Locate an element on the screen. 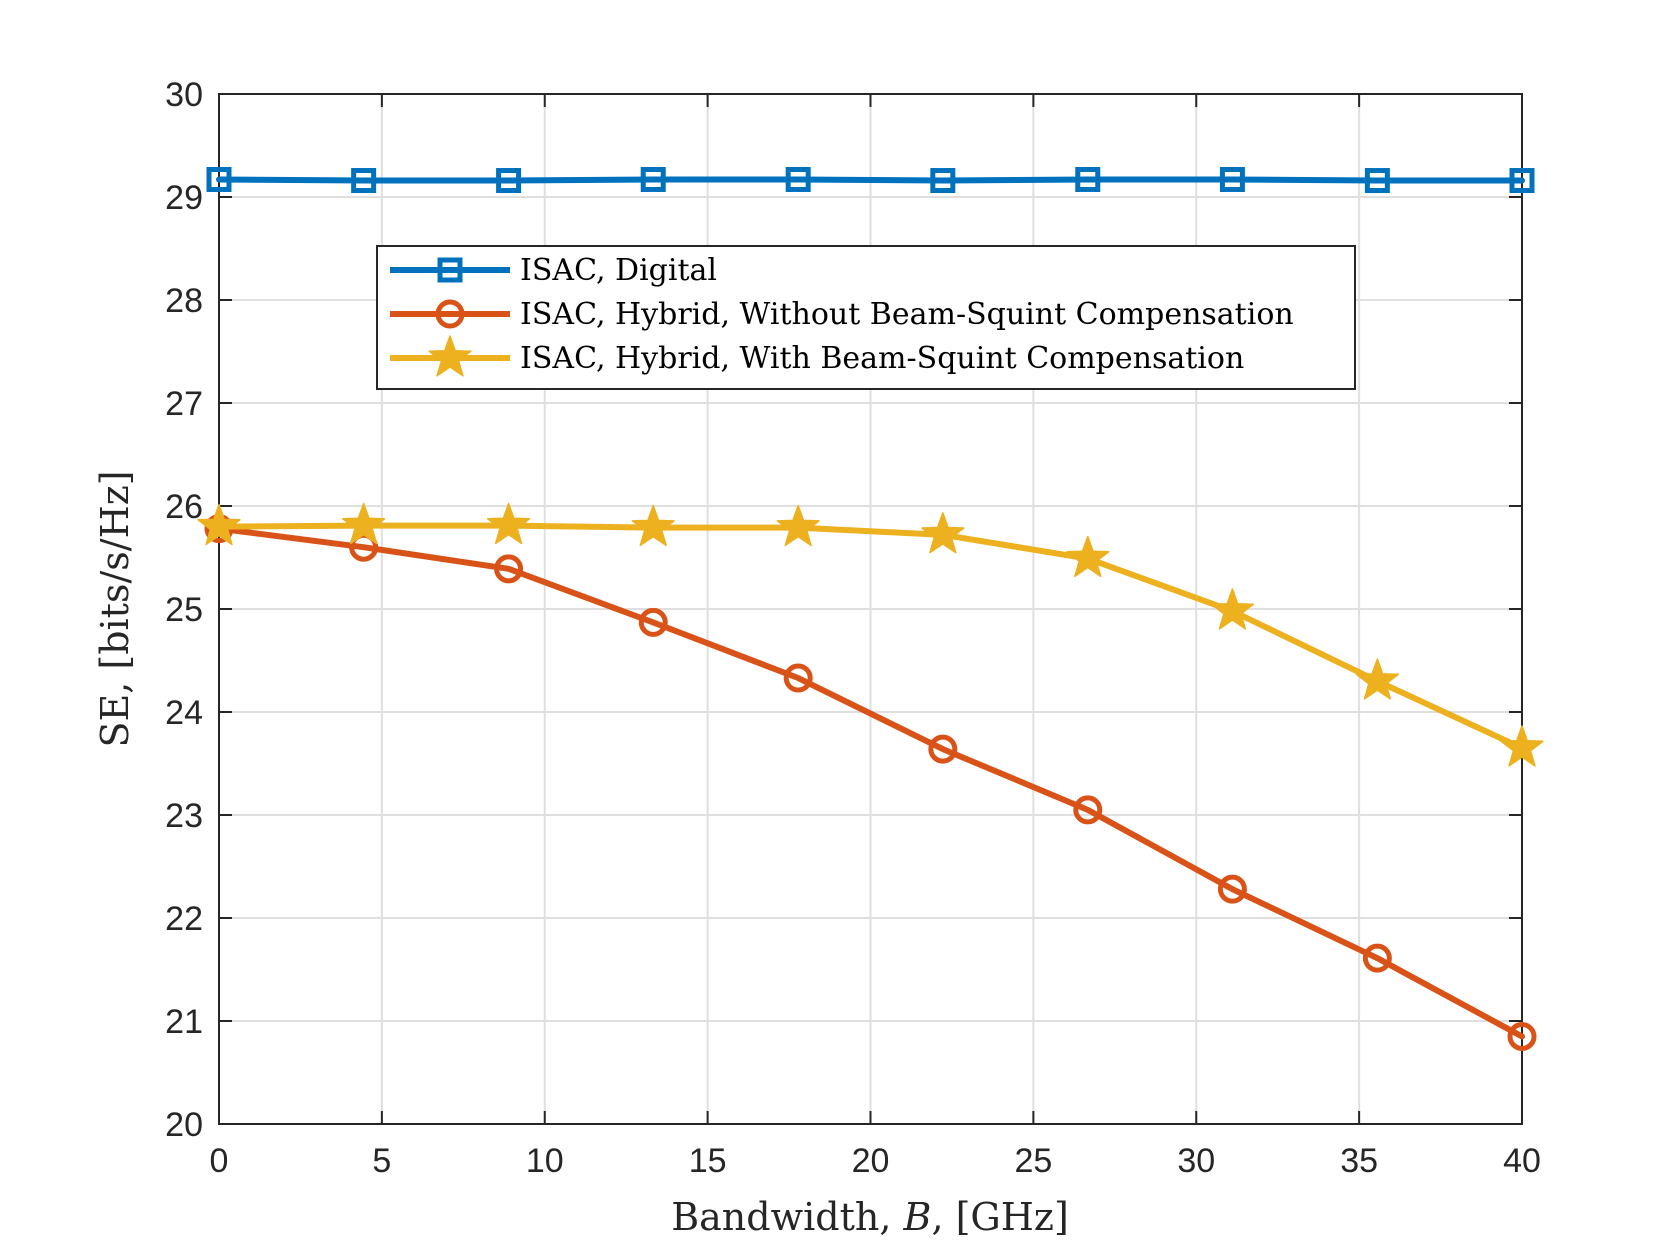 This screenshot has width=1661, height=1246. y-tick-label: 23 is located at coordinates (184, 816).